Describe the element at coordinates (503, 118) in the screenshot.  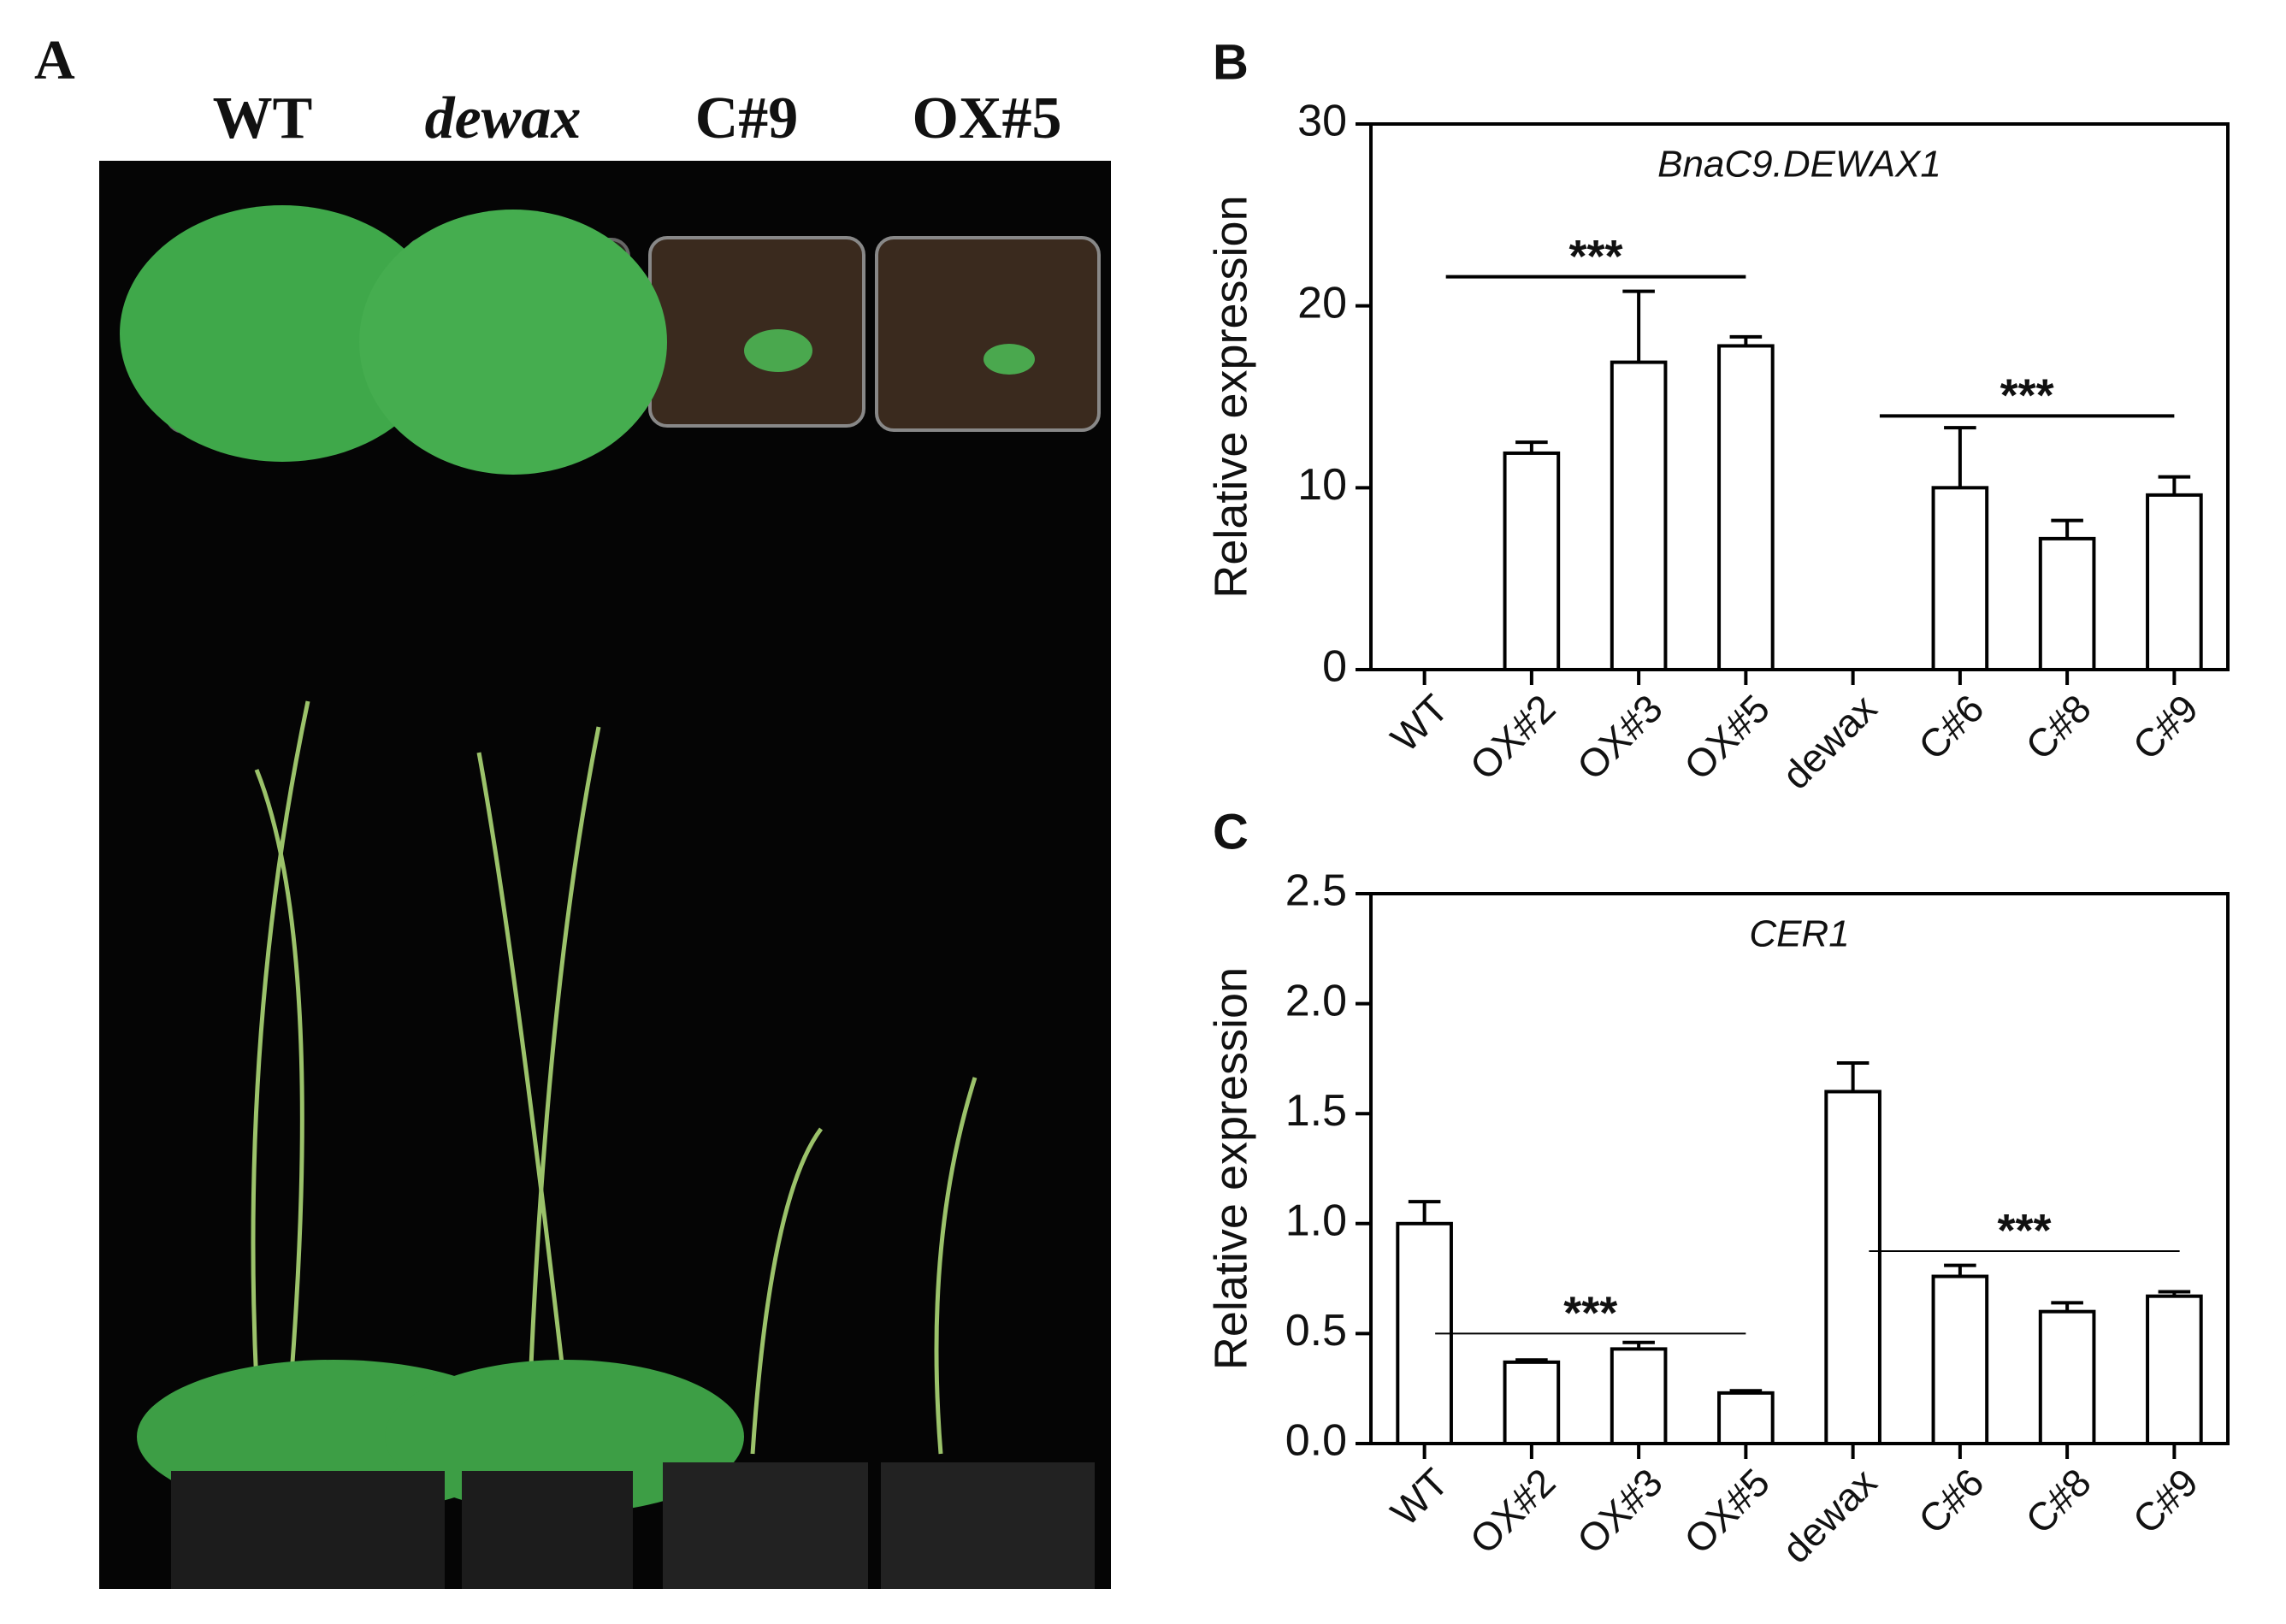
I see `column-label: dewax` at that location.